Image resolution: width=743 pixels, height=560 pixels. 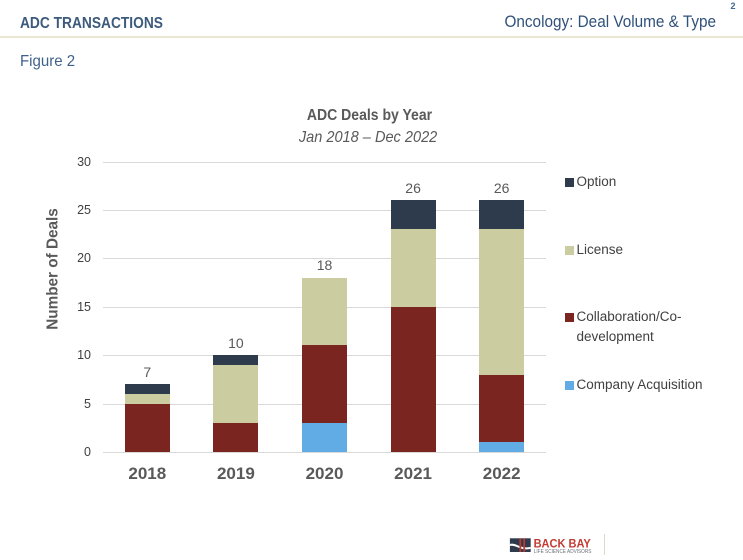 What do you see at coordinates (563, 552) in the screenshot?
I see `svg-text: LIFE SCIENCE ADVISORS` at bounding box center [563, 552].